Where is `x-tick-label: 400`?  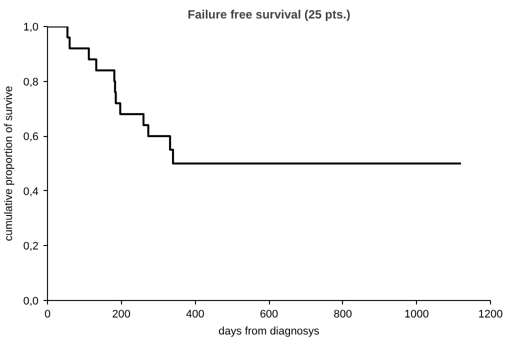 x-tick-label: 400 is located at coordinates (195, 314).